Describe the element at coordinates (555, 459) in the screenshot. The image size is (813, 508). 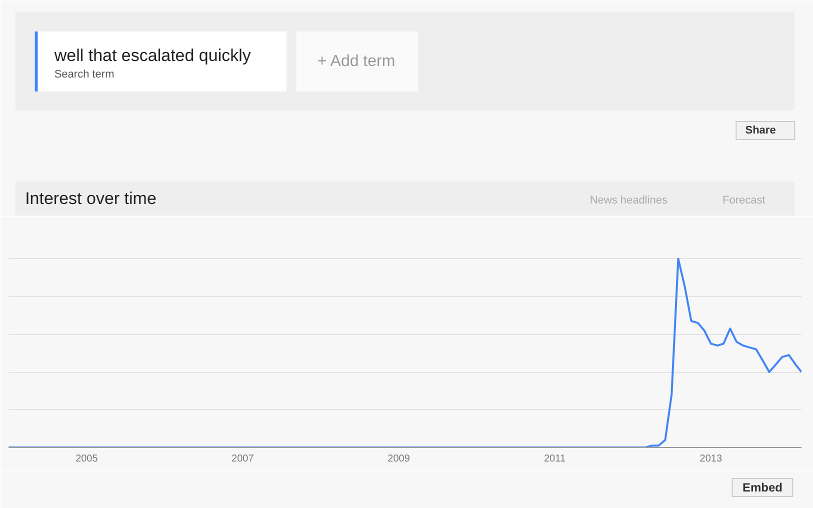
I see `x-tick-label: 2011` at that location.